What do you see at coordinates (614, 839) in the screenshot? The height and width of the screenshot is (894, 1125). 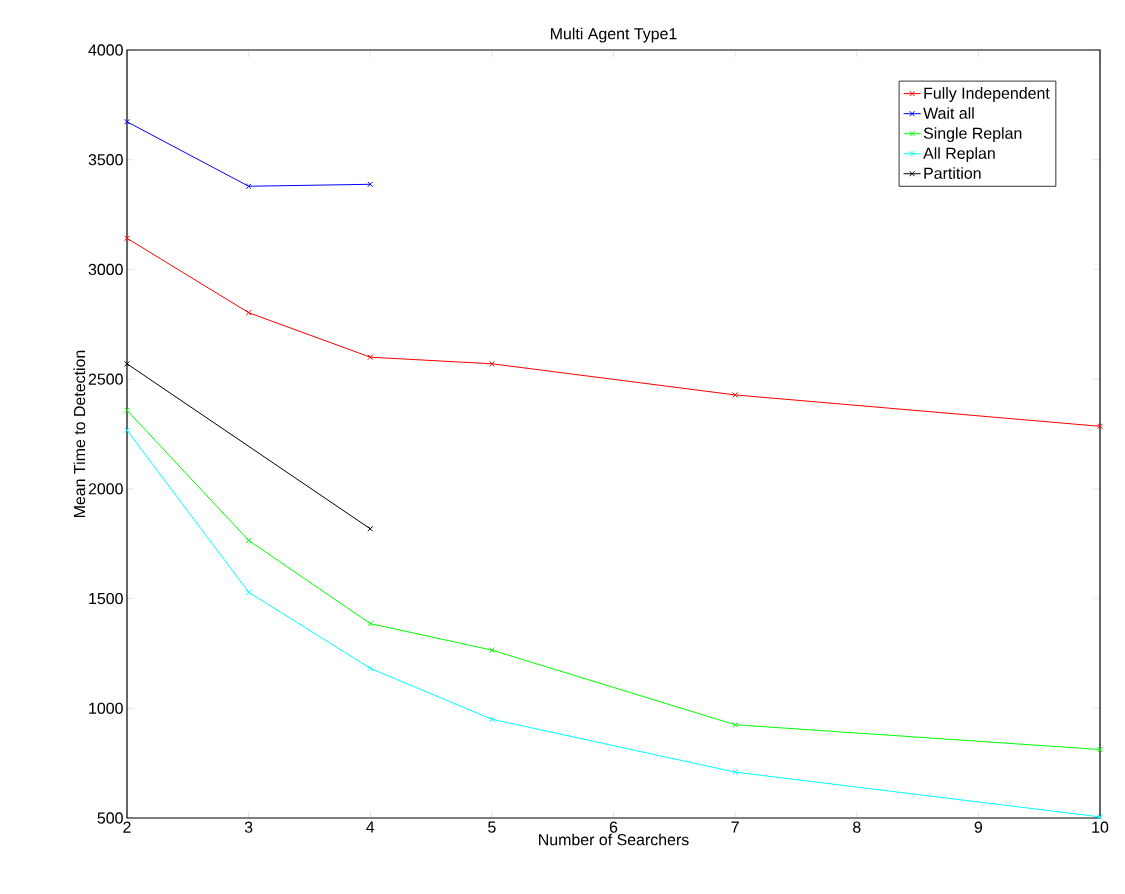 I see `x-axis-title: Number of Searchers` at bounding box center [614, 839].